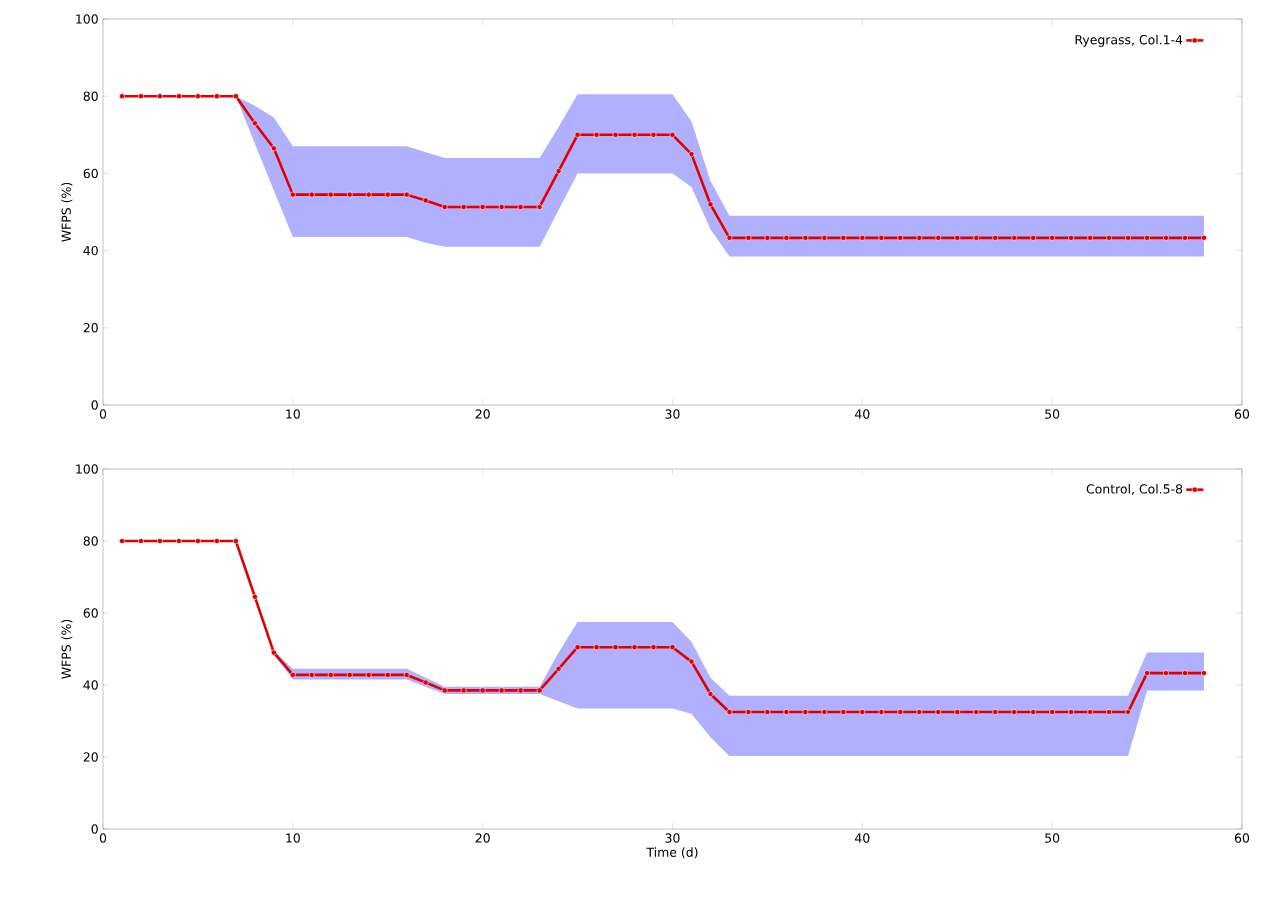 The image size is (1272, 900). Describe the element at coordinates (1129, 40) in the screenshot. I see `legend-label: Ryegrass, Col.1-4` at that location.